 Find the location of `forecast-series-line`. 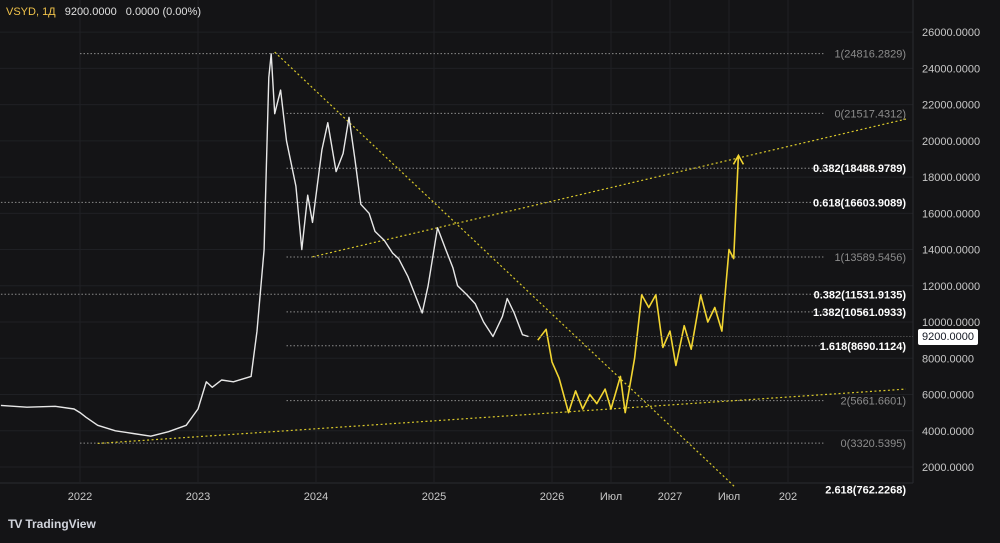

forecast-series-line is located at coordinates (638, 284).